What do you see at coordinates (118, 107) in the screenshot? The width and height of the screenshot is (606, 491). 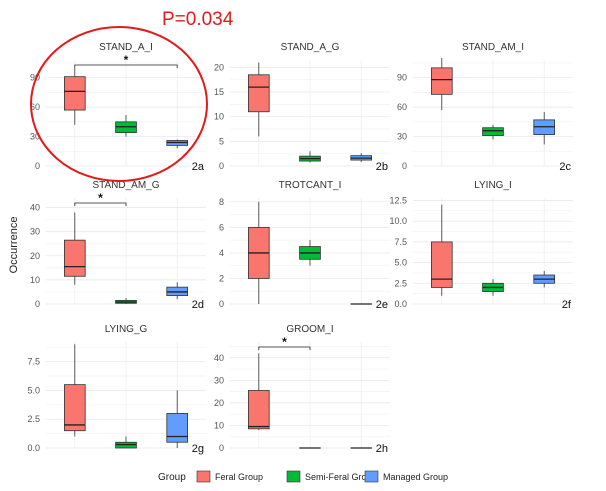 I see `panel-2a: 0 30 60 90 STAND_A_I* 2a` at bounding box center [118, 107].